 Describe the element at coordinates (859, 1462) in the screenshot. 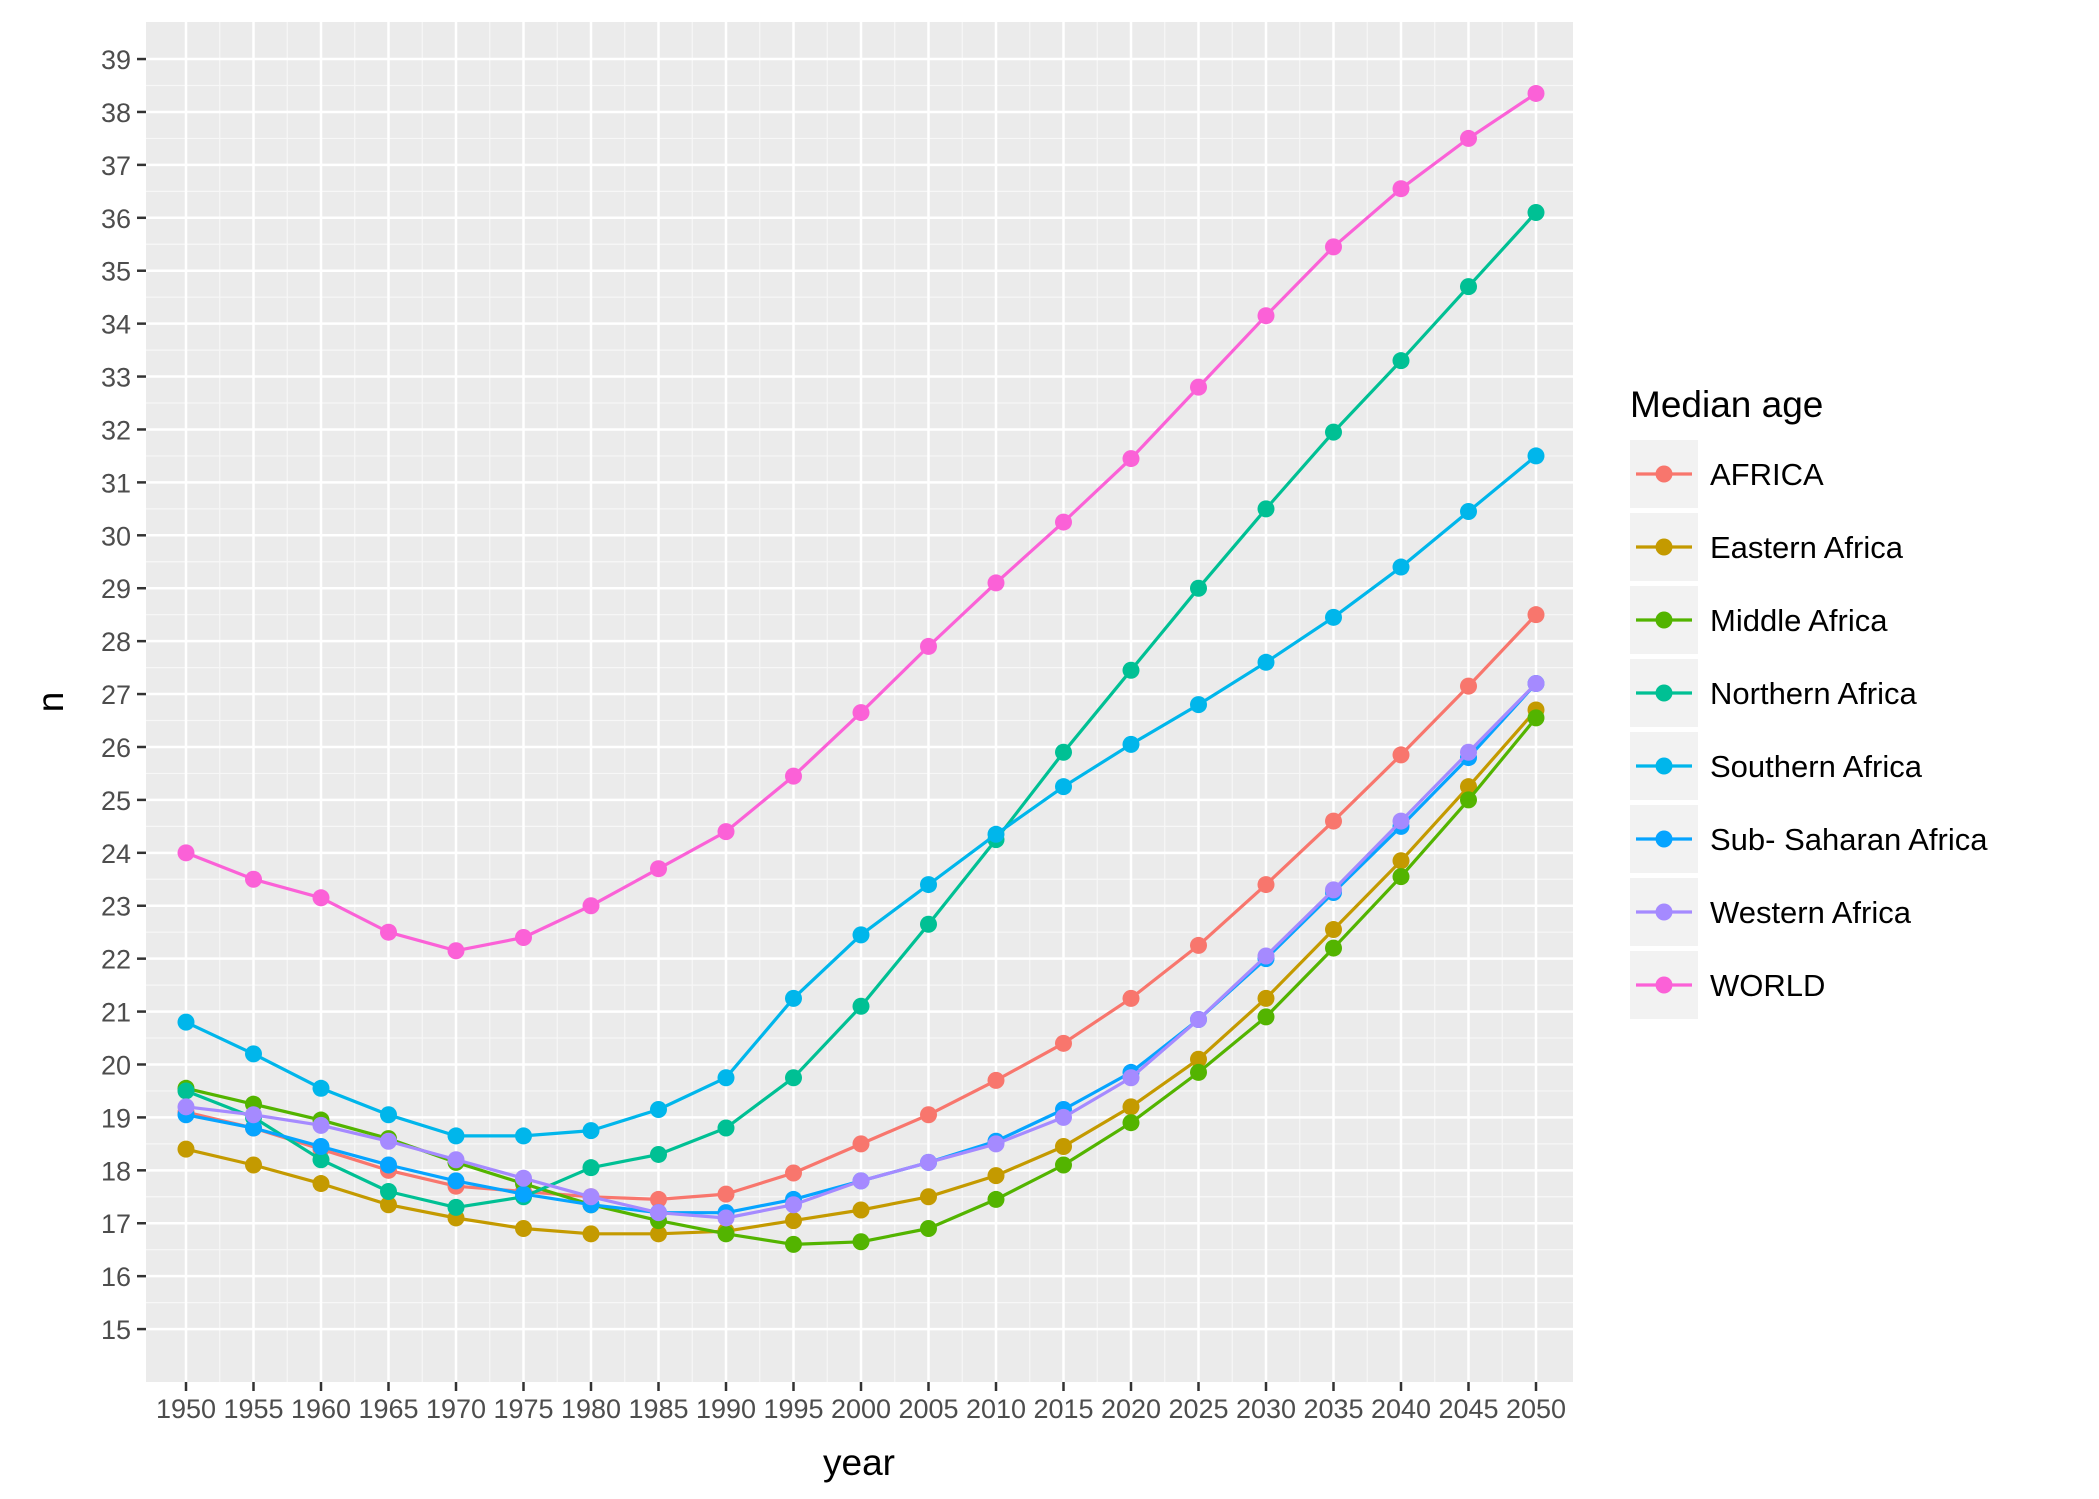

I see `x-axis-title: year` at that location.